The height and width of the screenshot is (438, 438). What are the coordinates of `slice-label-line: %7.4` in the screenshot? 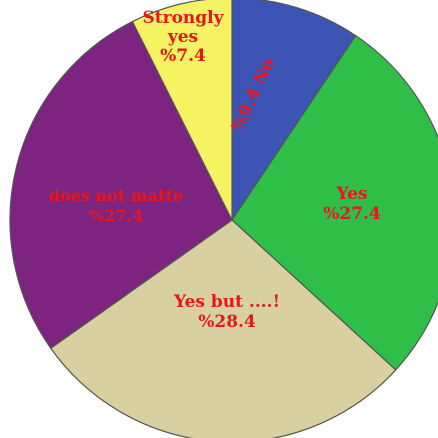 It's located at (183, 56).